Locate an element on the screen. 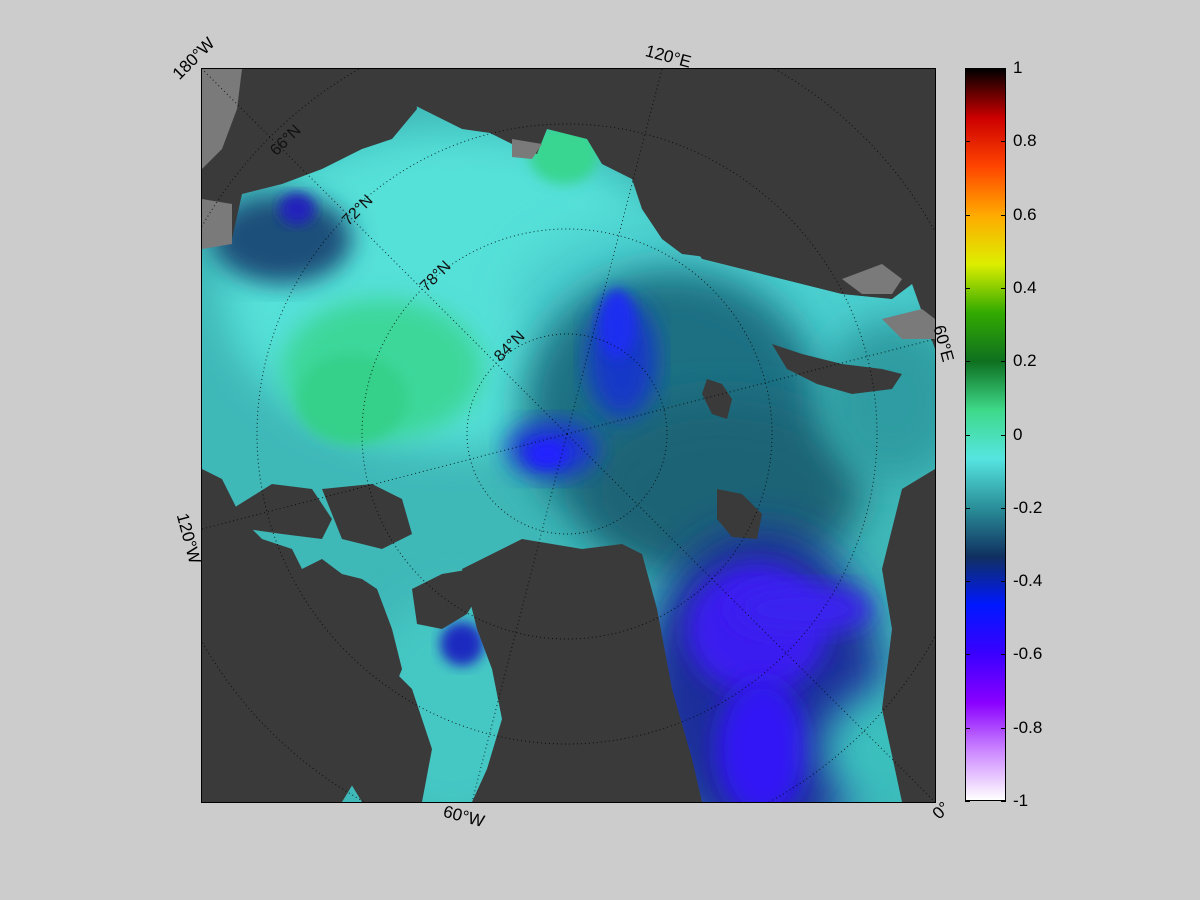 The image size is (1200, 900). colorbar-tick-label: 0.2 is located at coordinates (1025, 361).